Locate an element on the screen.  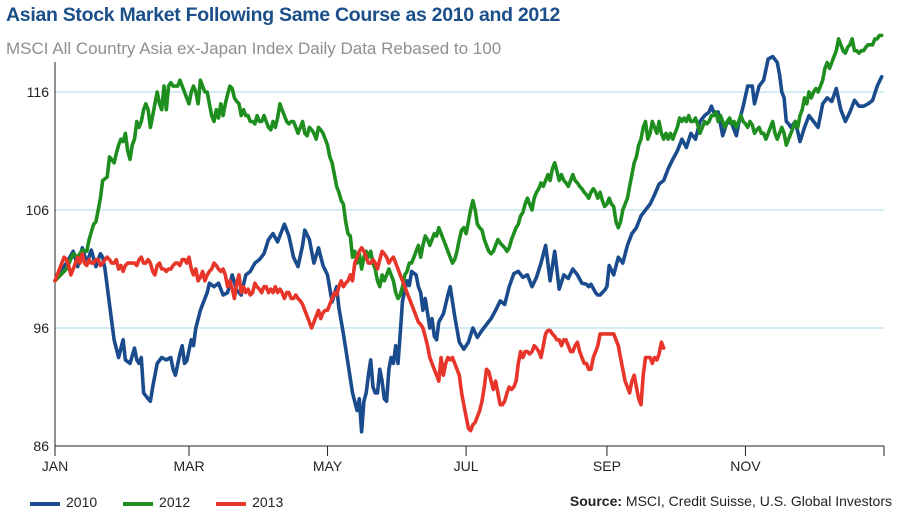
x-tick-label: MAY is located at coordinates (328, 466).